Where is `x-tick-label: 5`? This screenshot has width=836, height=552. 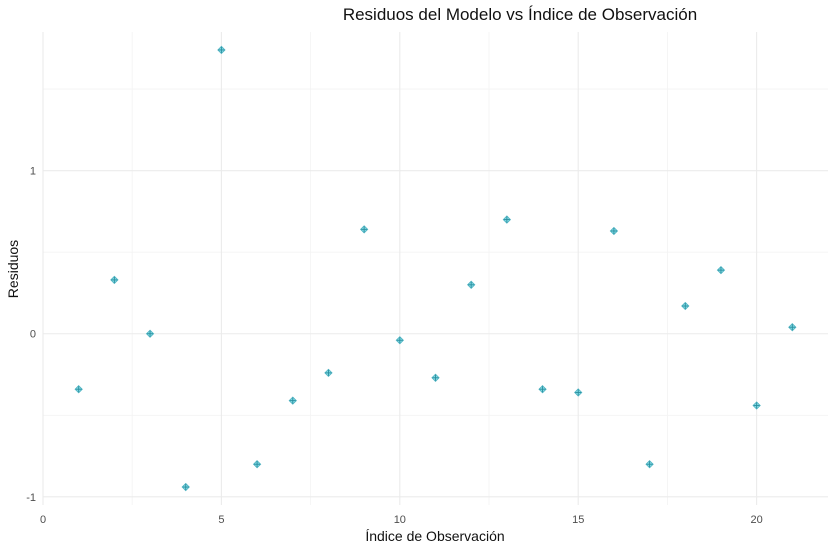
x-tick-label: 5 is located at coordinates (221, 520).